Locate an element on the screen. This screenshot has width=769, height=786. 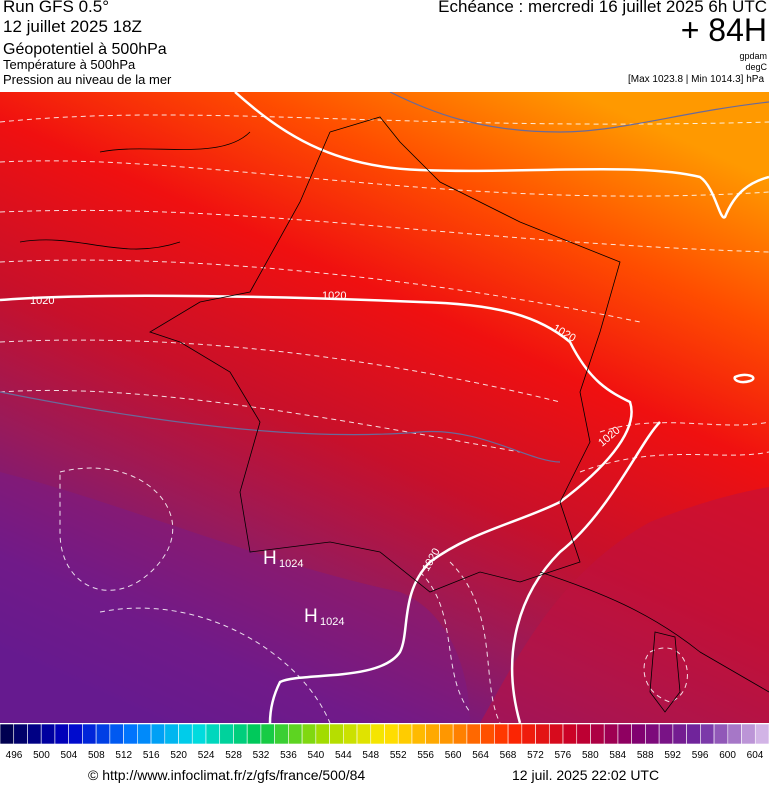
legend-label: 564 is located at coordinates (480, 755).